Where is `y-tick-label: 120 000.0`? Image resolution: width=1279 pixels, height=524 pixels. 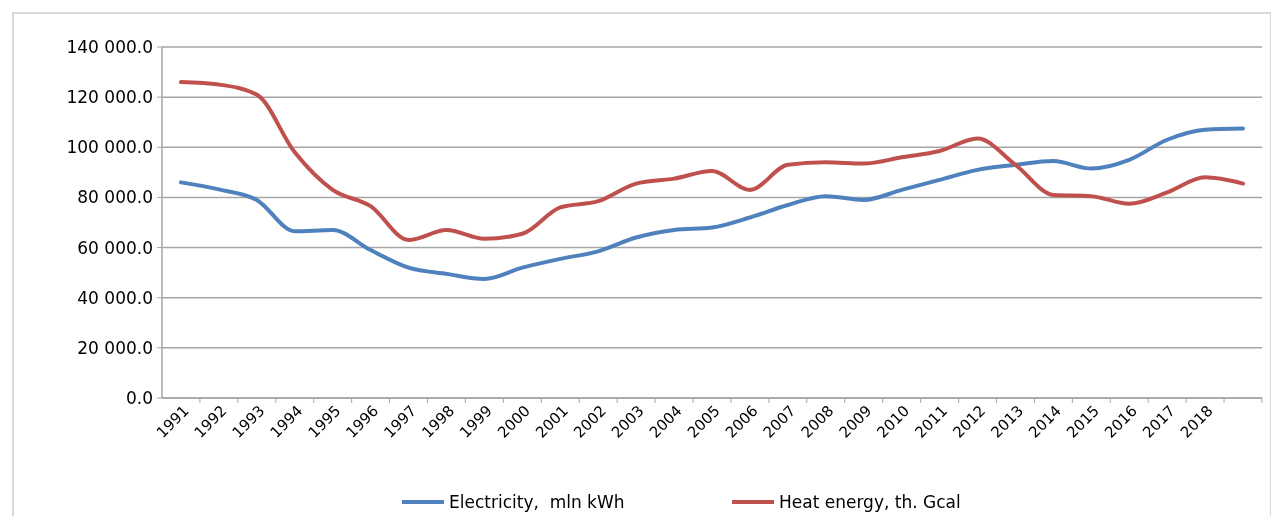 y-tick-label: 120 000.0 is located at coordinates (109, 97).